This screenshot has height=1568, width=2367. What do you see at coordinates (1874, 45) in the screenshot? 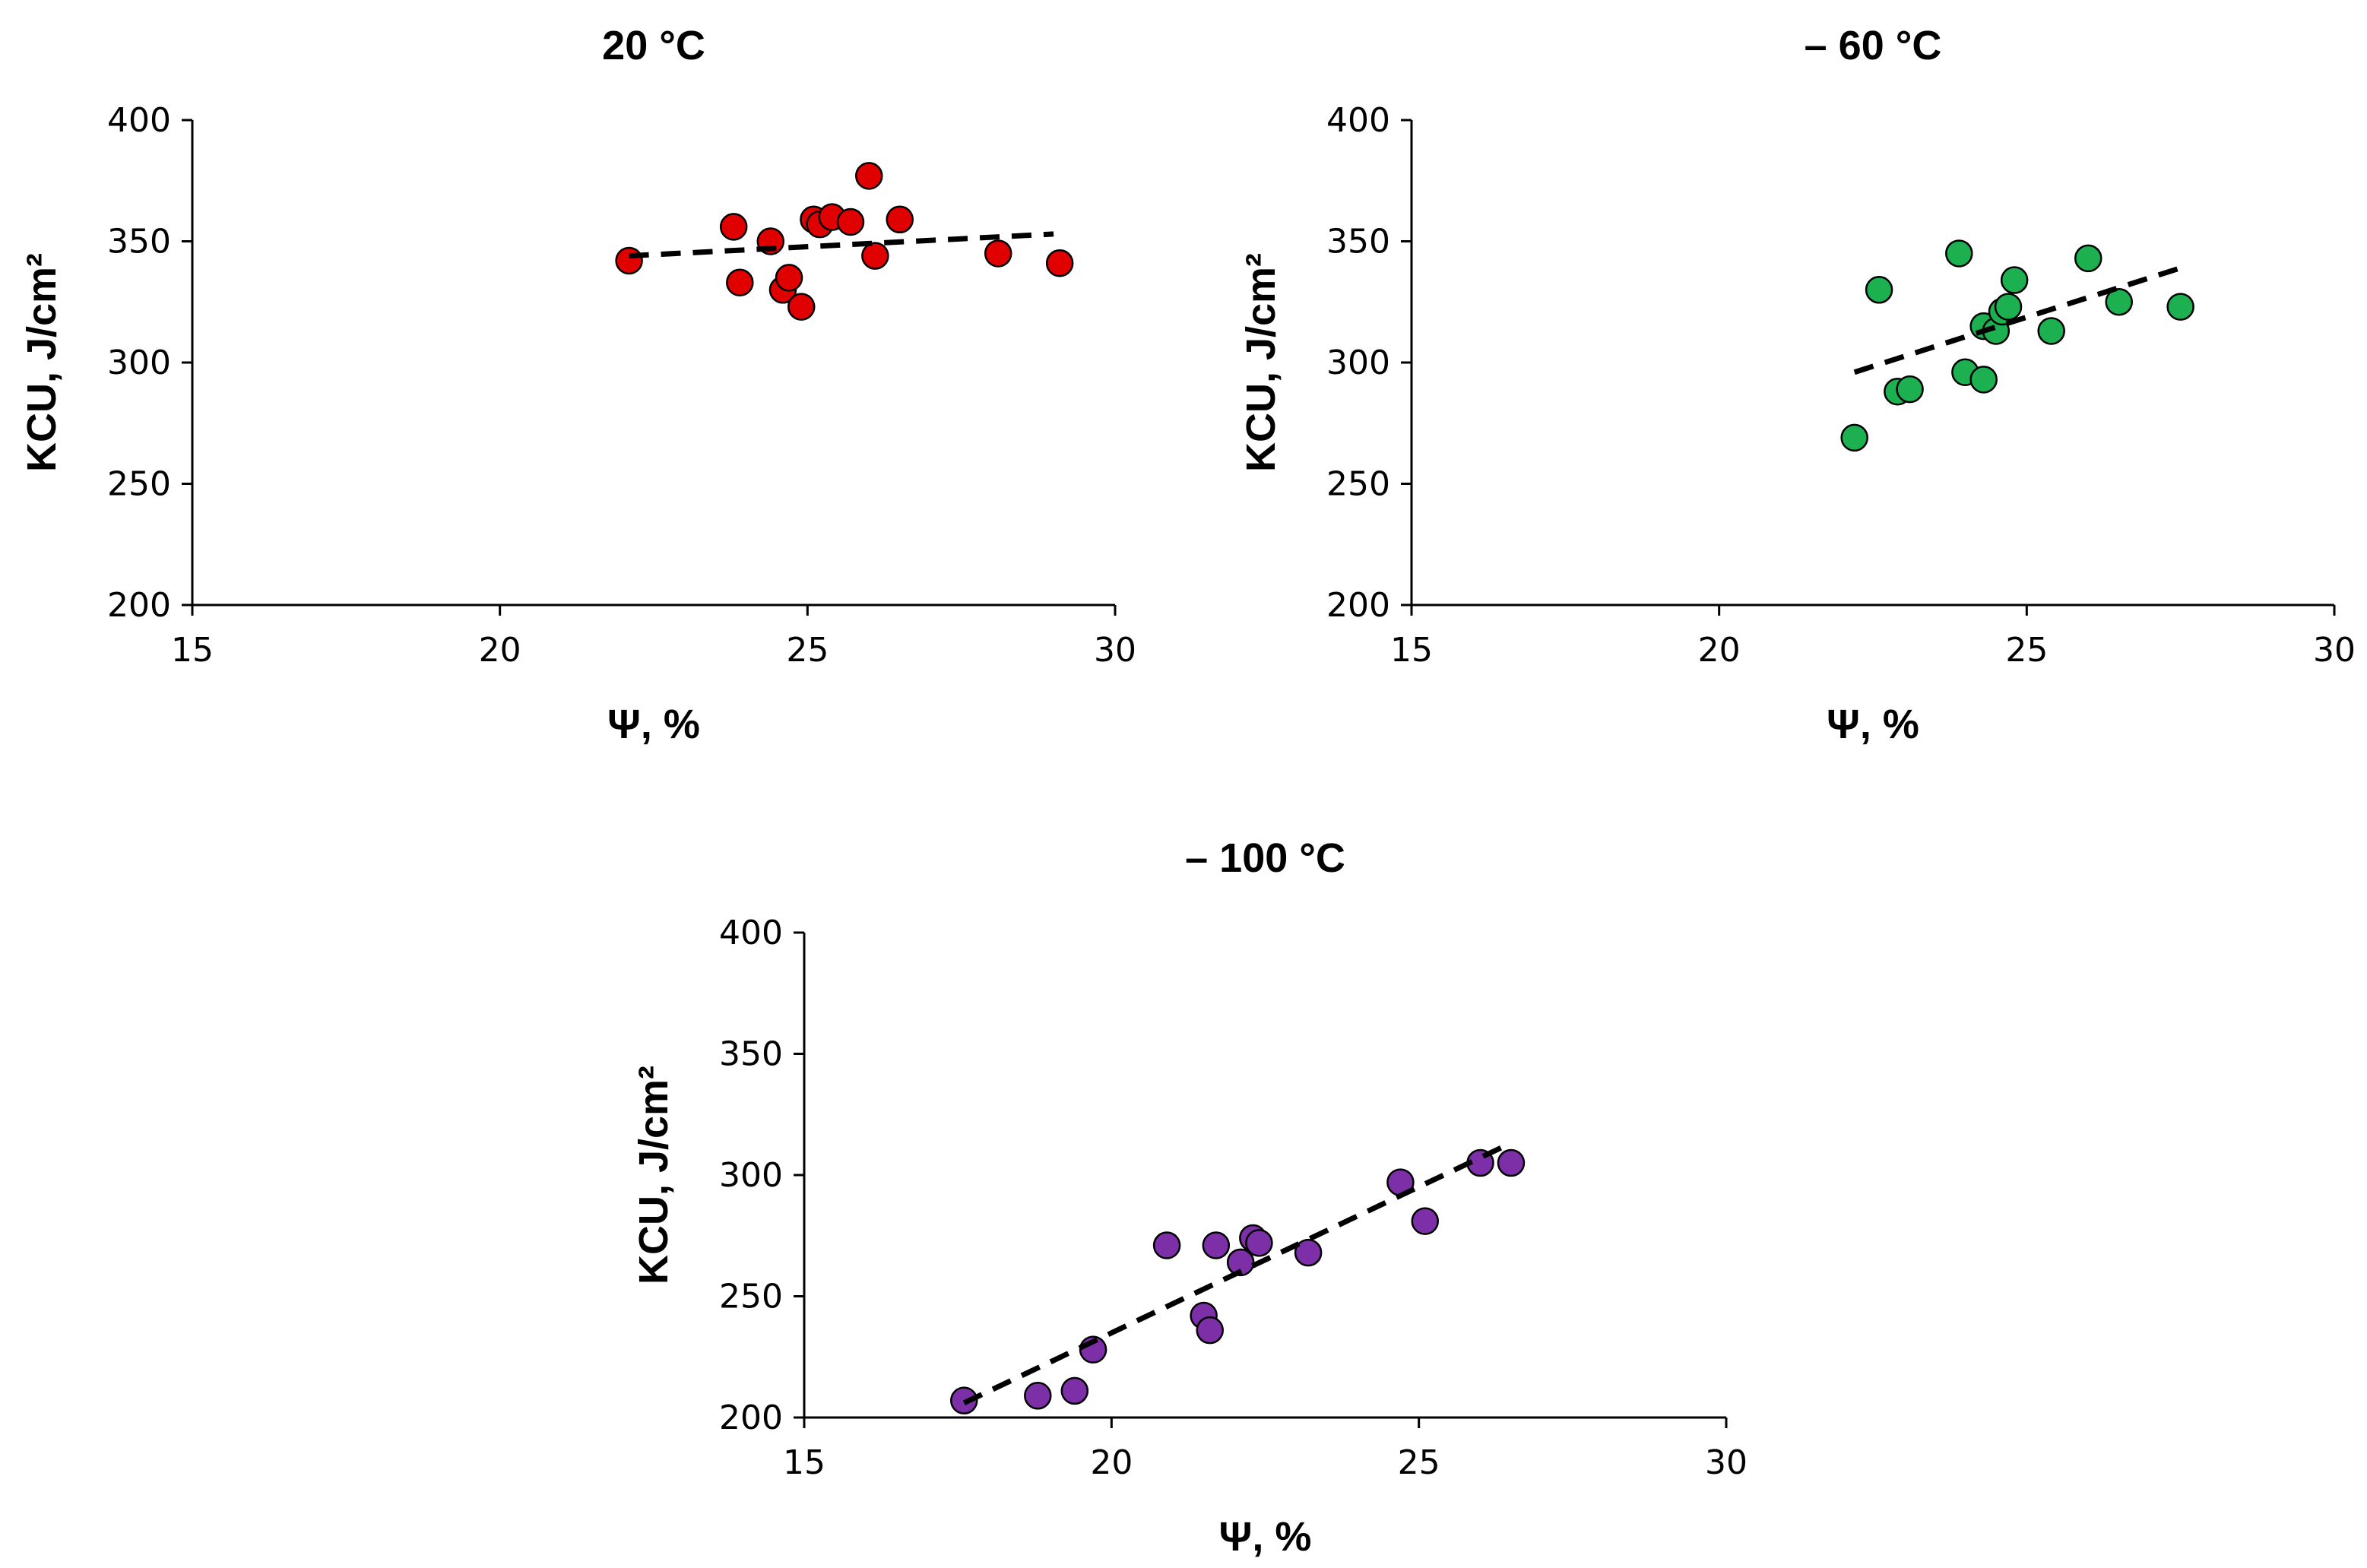
I see `chart-title: – 60 °C` at bounding box center [1874, 45].